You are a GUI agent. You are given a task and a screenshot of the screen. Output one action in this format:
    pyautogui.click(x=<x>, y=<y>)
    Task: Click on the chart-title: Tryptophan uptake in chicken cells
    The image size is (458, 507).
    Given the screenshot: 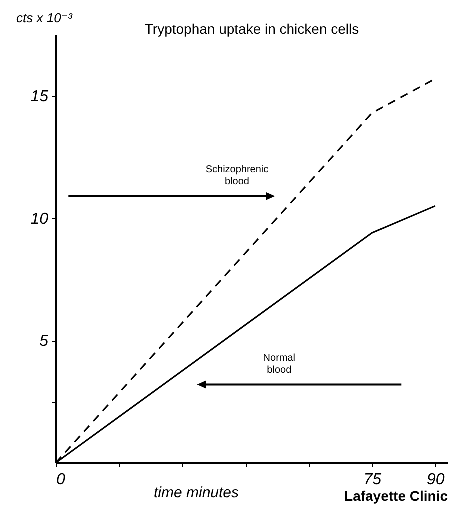 What is the action you would take?
    pyautogui.click(x=252, y=29)
    